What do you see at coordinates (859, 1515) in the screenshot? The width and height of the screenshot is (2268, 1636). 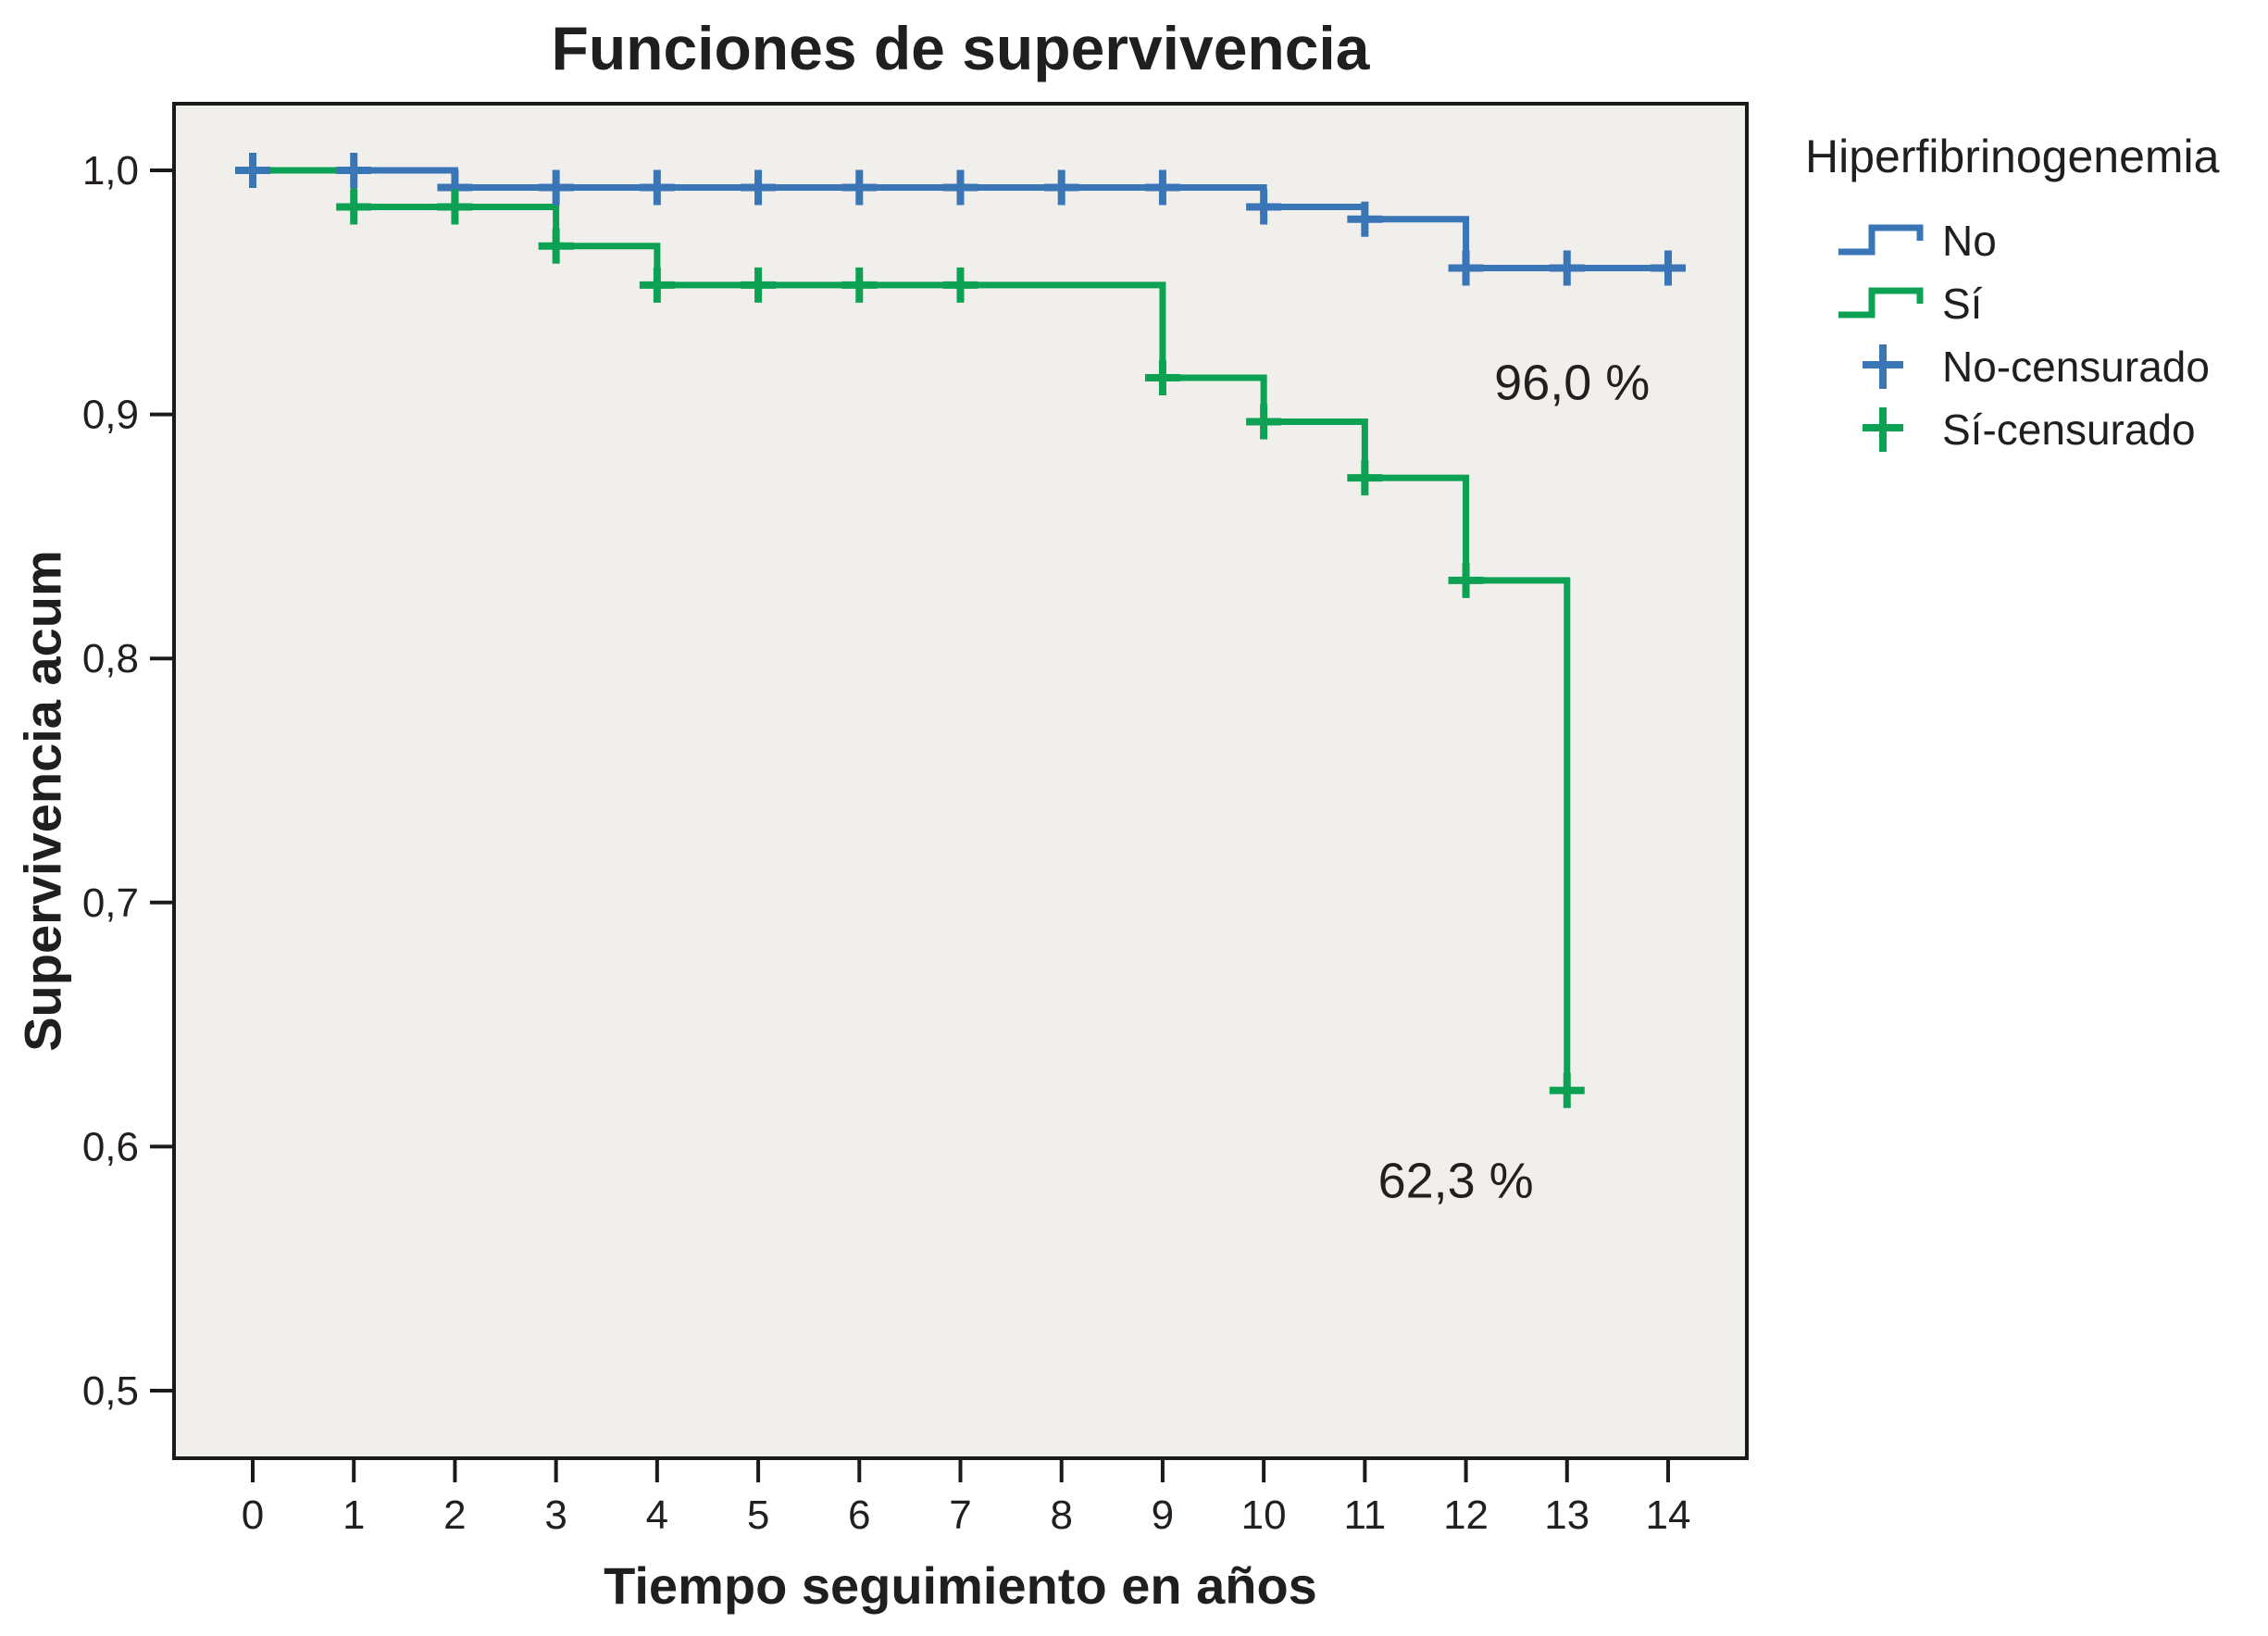 I see `x-tick-label: 6` at bounding box center [859, 1515].